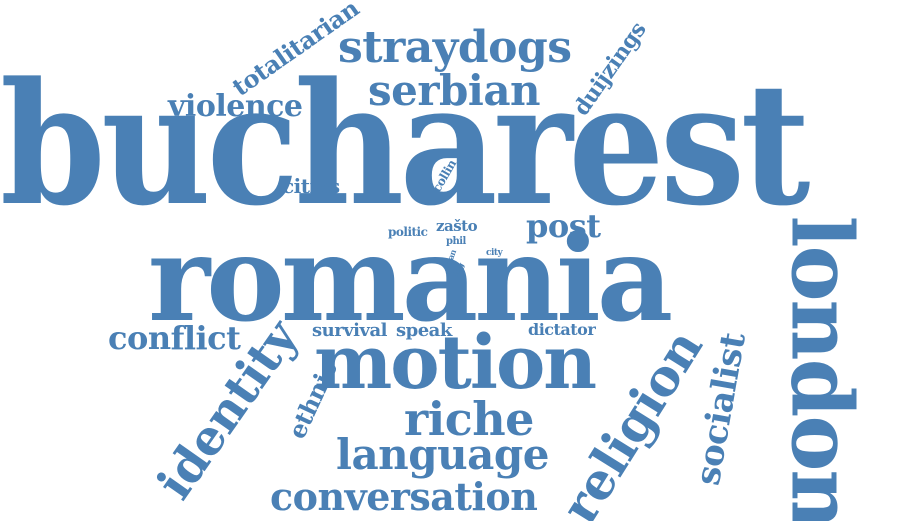  What do you see at coordinates (404, 496) in the screenshot?
I see `word-conversation: conversation` at bounding box center [404, 496].